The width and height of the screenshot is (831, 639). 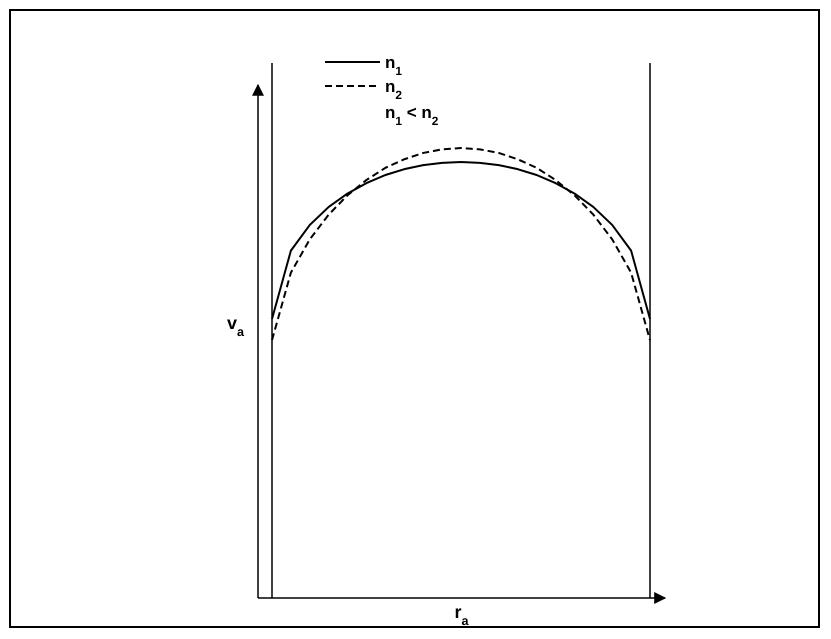 I want to click on legend-label: n$_{1}$, so click(x=393, y=65).